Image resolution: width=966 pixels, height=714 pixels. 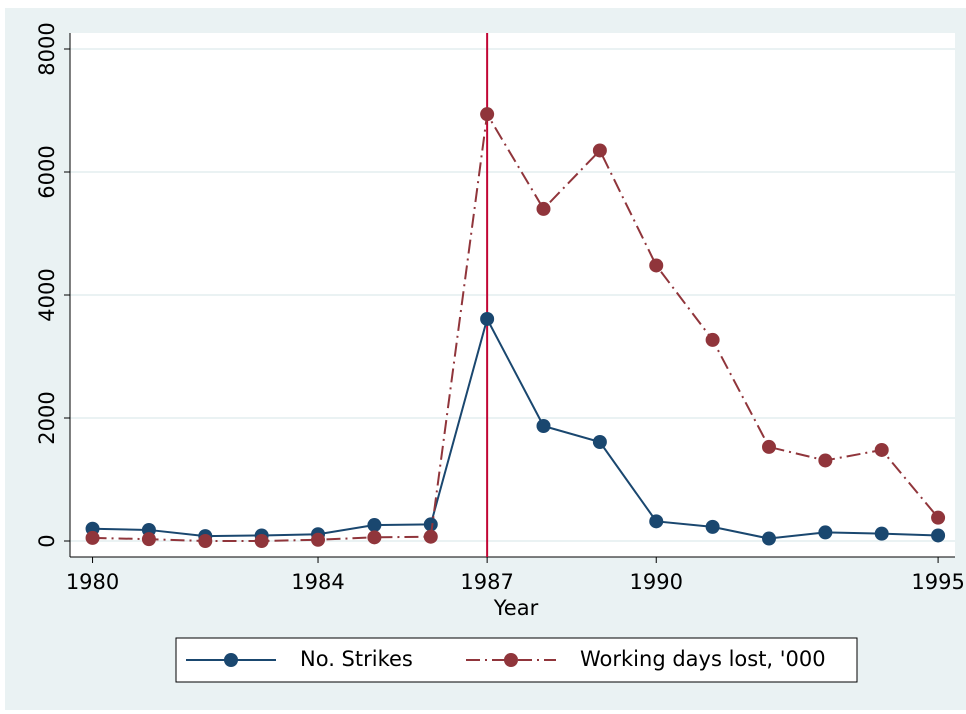 What do you see at coordinates (356, 659) in the screenshot?
I see `legend-label: No. Strikes` at bounding box center [356, 659].